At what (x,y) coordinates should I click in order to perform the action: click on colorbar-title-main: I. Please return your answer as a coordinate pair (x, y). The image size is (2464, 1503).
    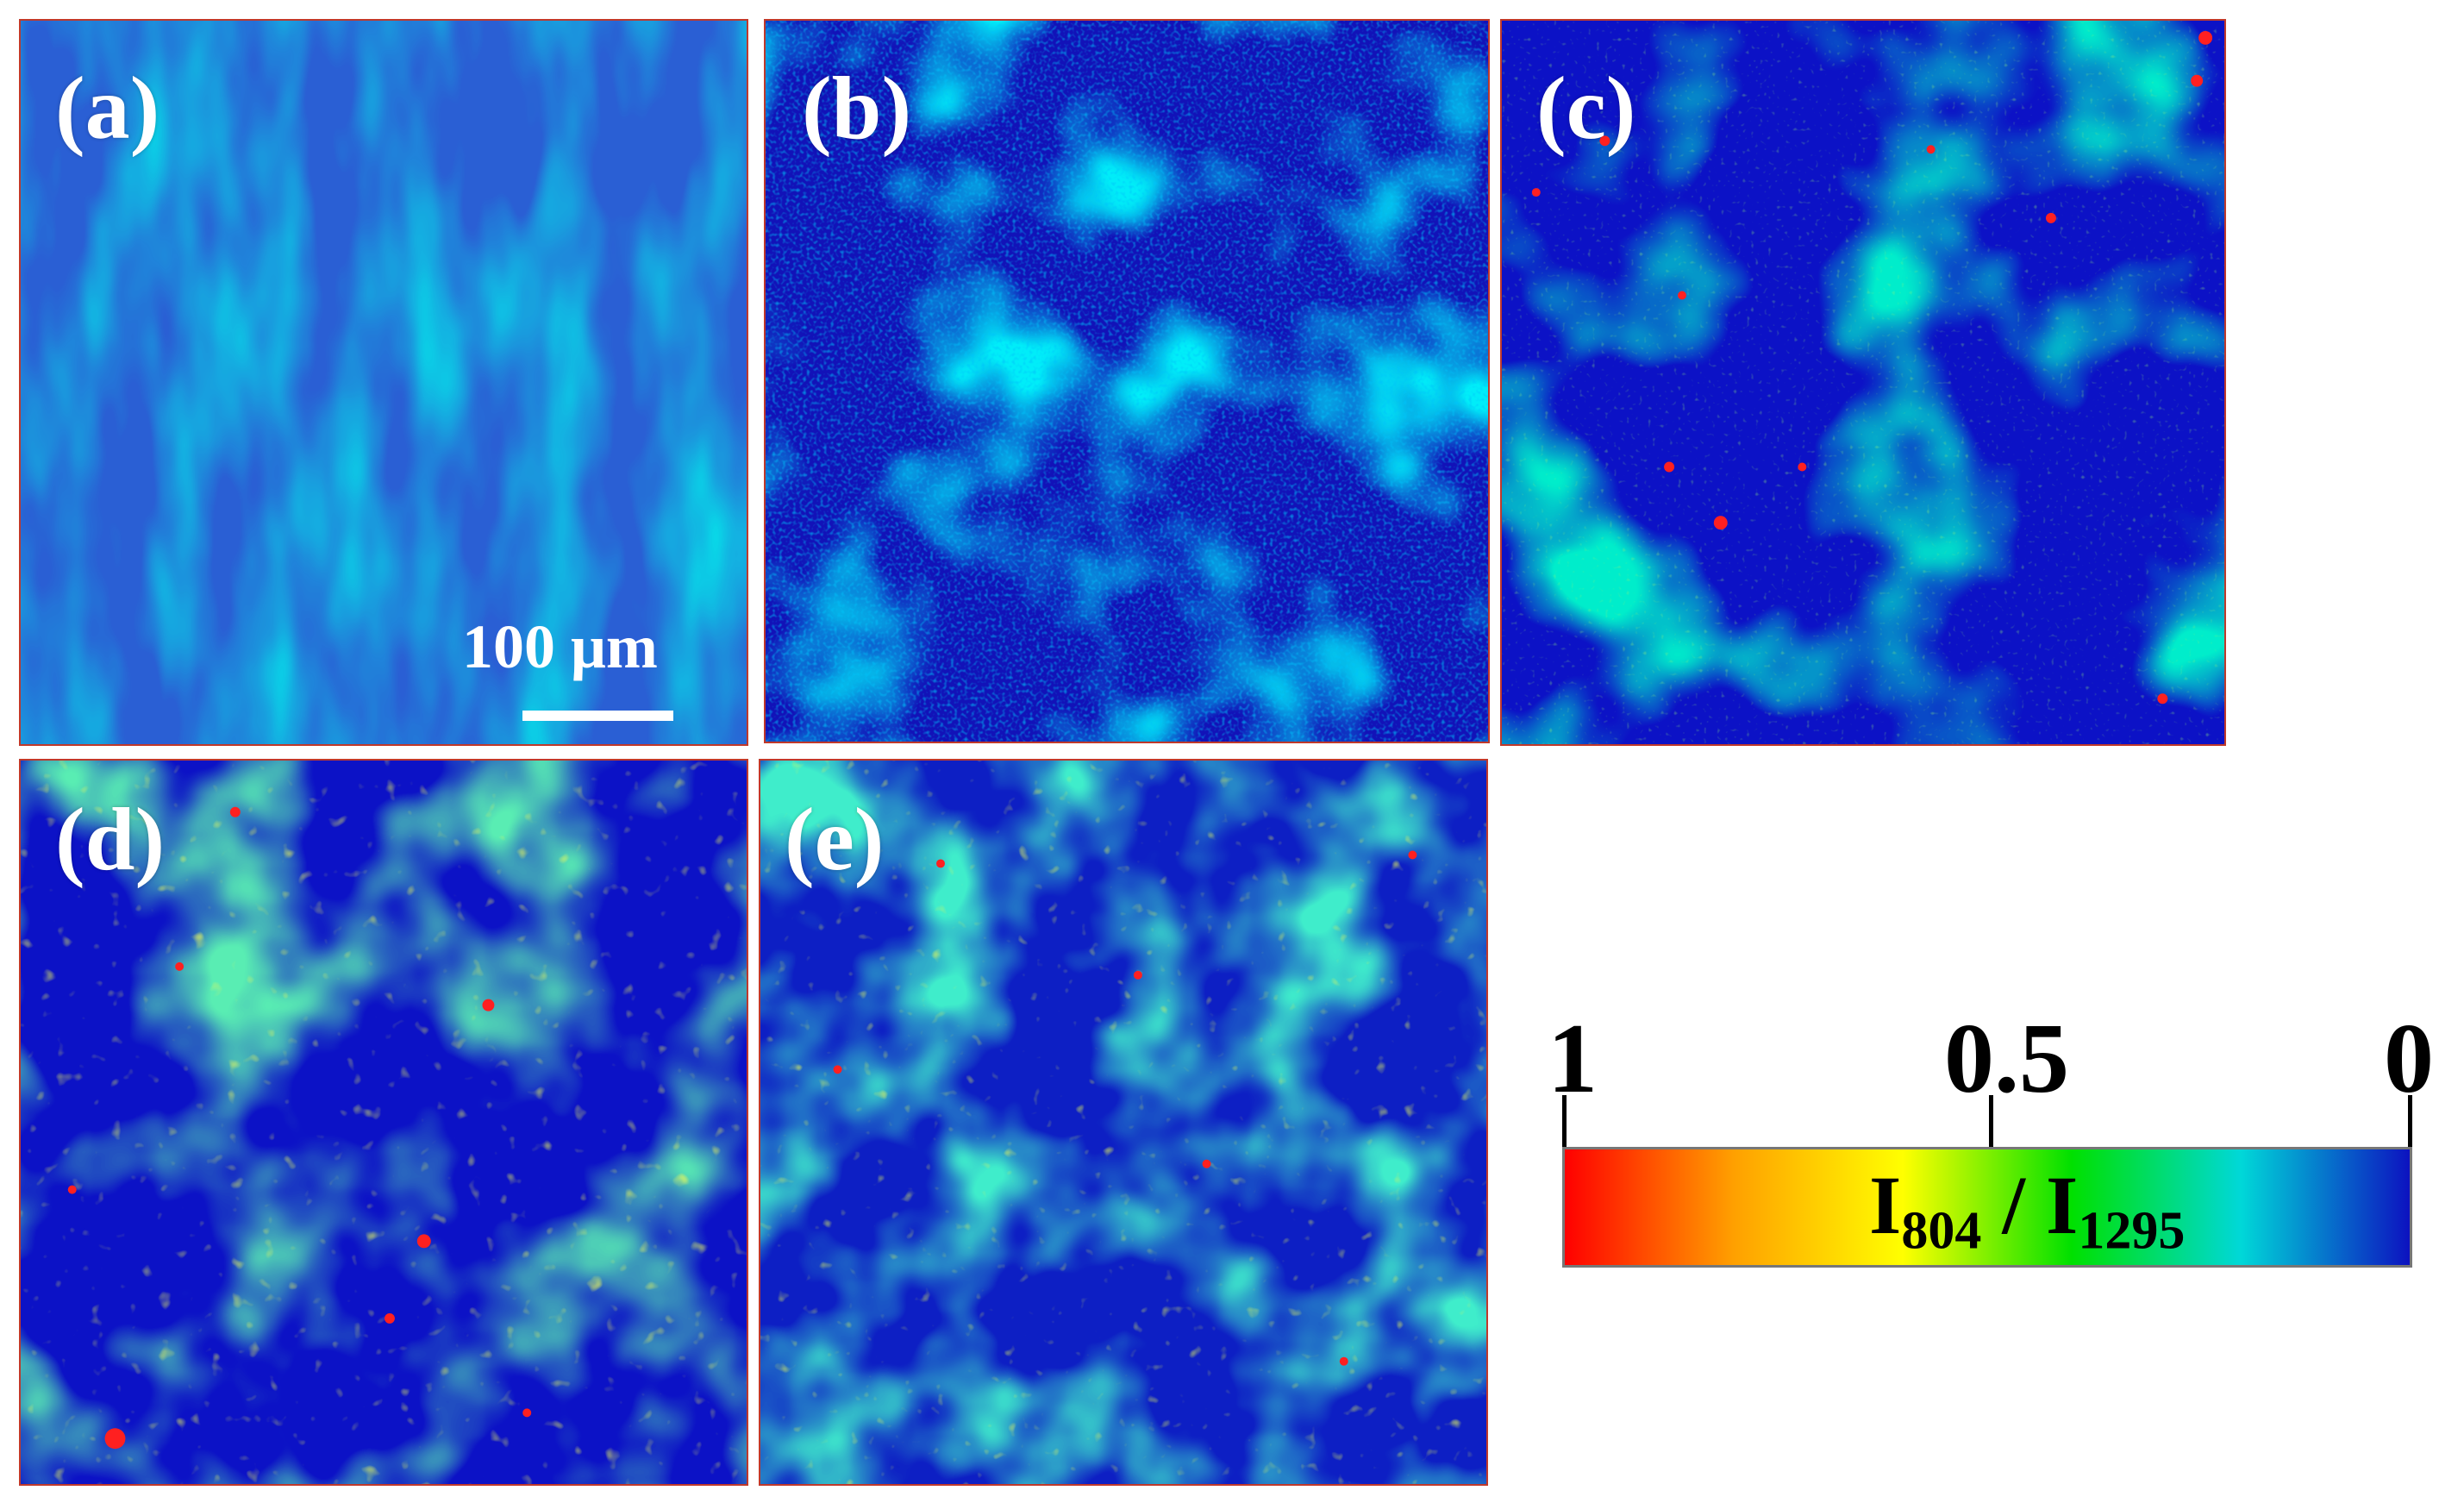
    Looking at the image, I should click on (1885, 1205).